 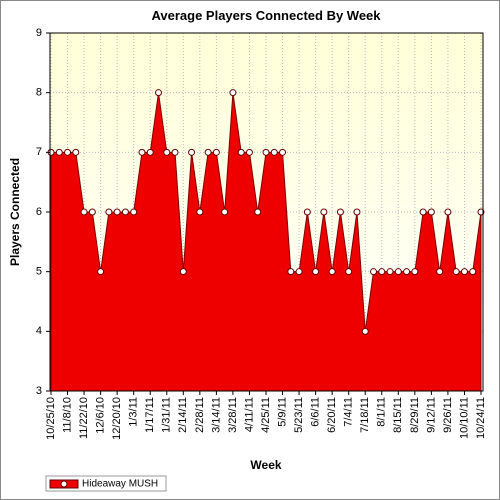 I want to click on x-tick-label: 9/12/11, so click(x=431, y=415).